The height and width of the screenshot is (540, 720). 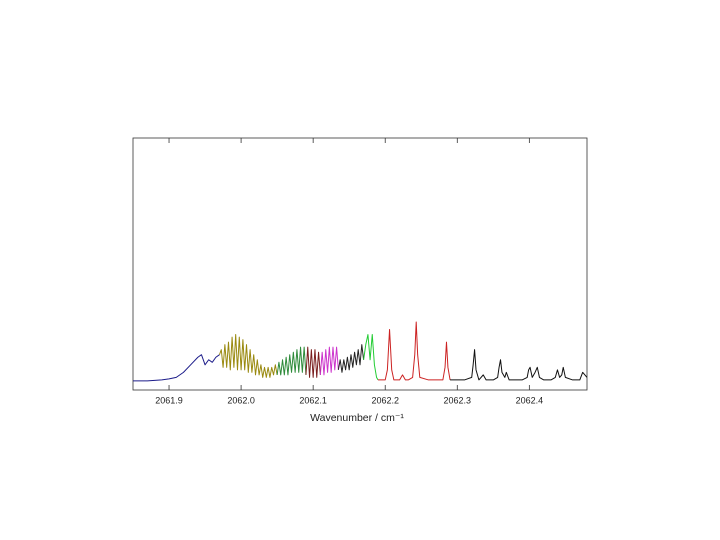 I want to click on x-tick-label: 2062.0, so click(x=241, y=400).